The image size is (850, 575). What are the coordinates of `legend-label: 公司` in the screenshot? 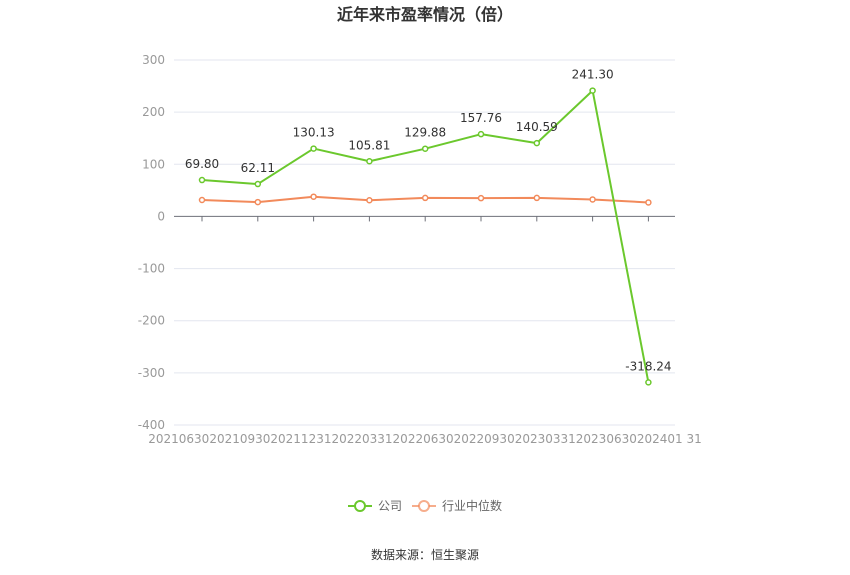 It's located at (390, 506).